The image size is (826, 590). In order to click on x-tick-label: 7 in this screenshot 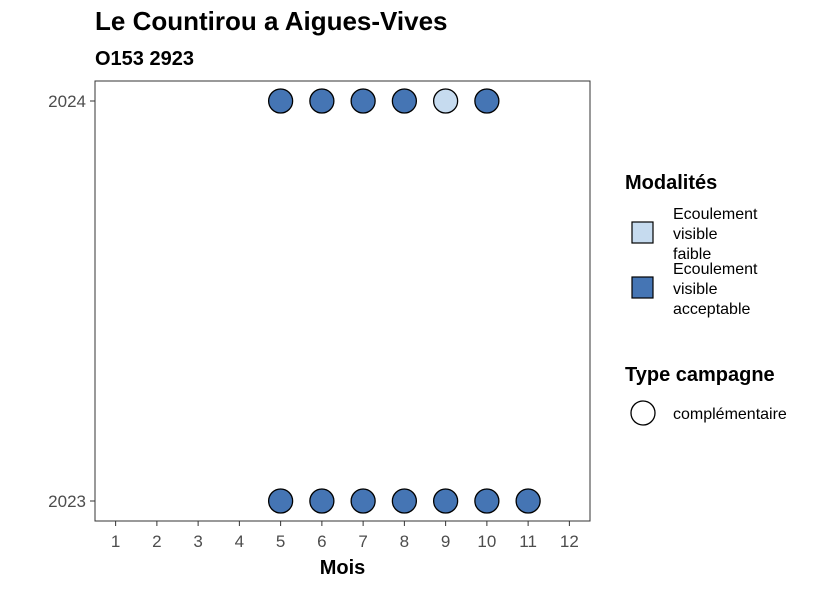, I will do `click(362, 541)`.